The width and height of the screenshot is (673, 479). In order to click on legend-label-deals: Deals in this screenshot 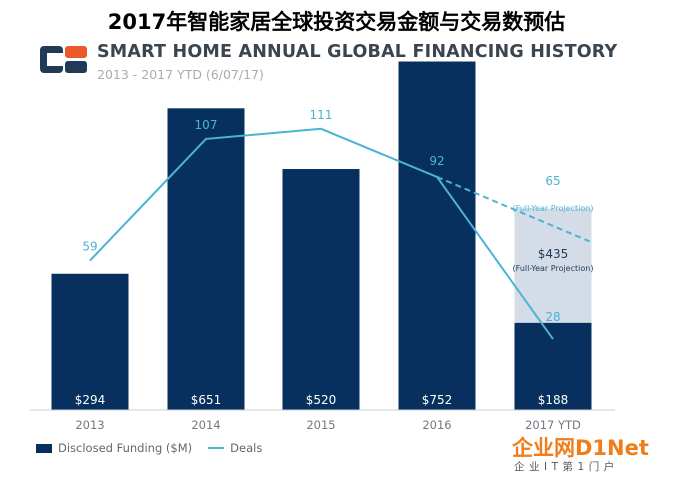, I will do `click(246, 448)`.